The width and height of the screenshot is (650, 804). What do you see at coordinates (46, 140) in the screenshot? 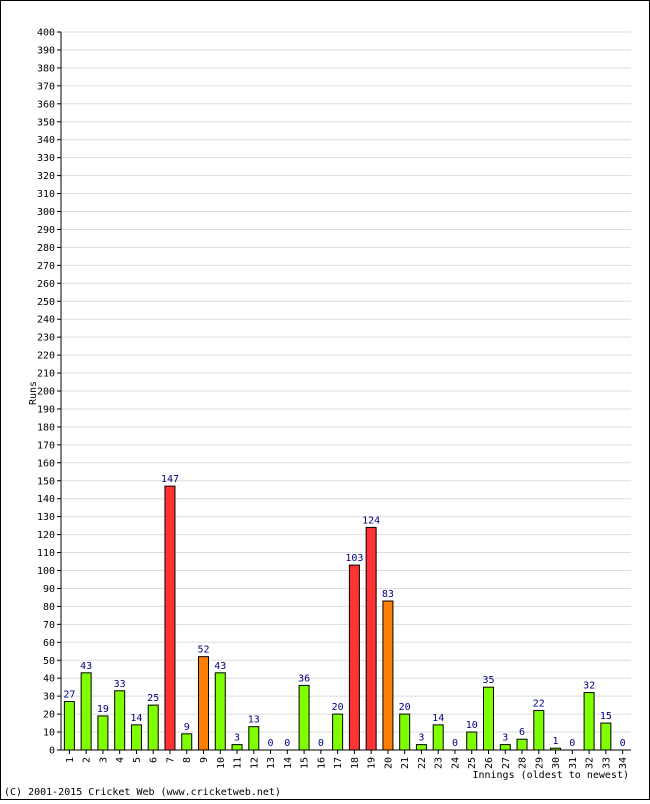
I see `y-tick-label: 340` at bounding box center [46, 140].